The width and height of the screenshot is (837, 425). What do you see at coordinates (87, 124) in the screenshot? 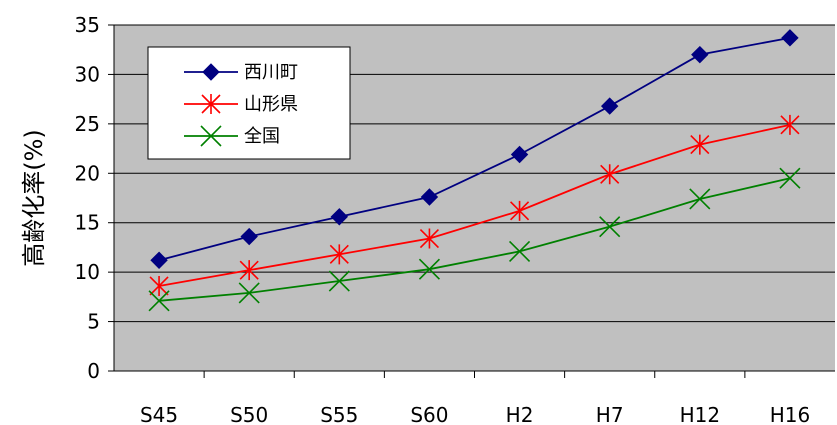
I see `y-tick-label-25: 25` at bounding box center [87, 124].